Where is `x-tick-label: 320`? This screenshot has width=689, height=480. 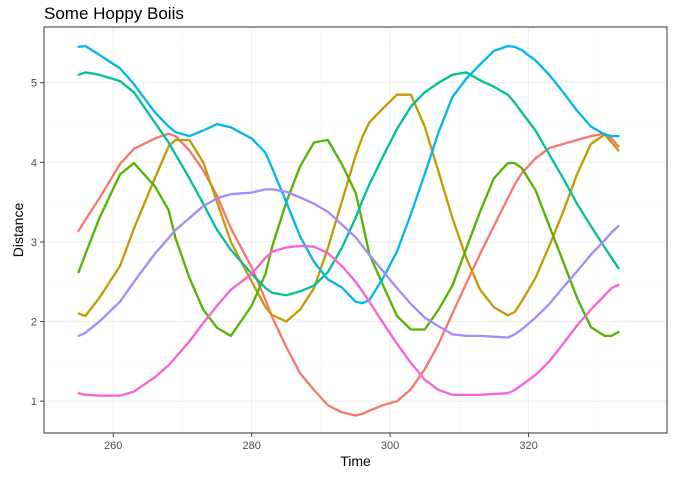
x-tick-label: 320 is located at coordinates (528, 446).